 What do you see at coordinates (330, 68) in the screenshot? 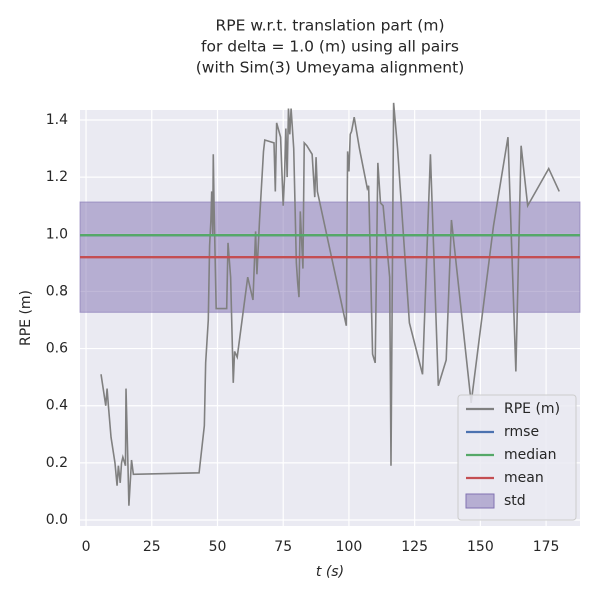
I see `chart-title: (with Sim(3) Umeyama alignment)` at bounding box center [330, 68].